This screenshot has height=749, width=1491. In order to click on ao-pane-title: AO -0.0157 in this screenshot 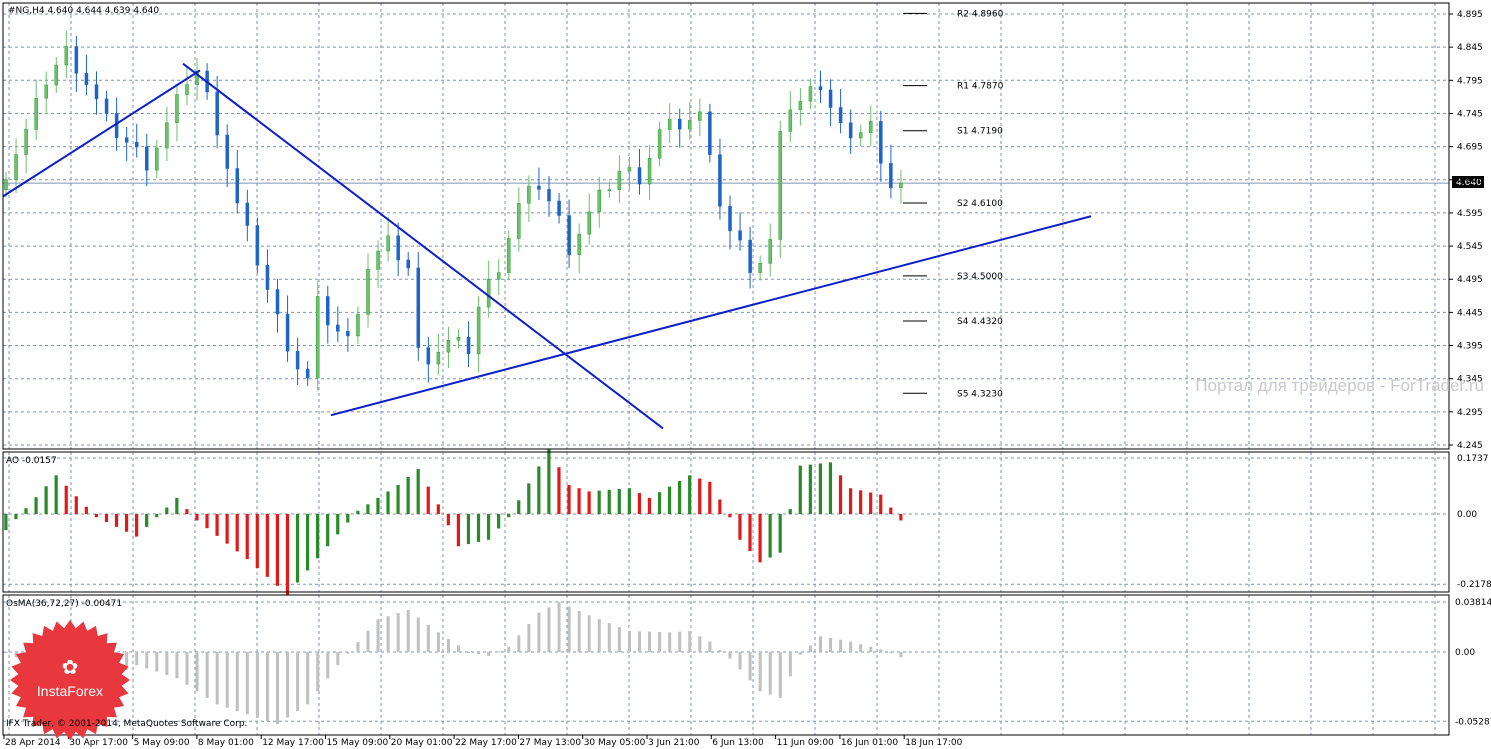, I will do `click(31, 461)`.